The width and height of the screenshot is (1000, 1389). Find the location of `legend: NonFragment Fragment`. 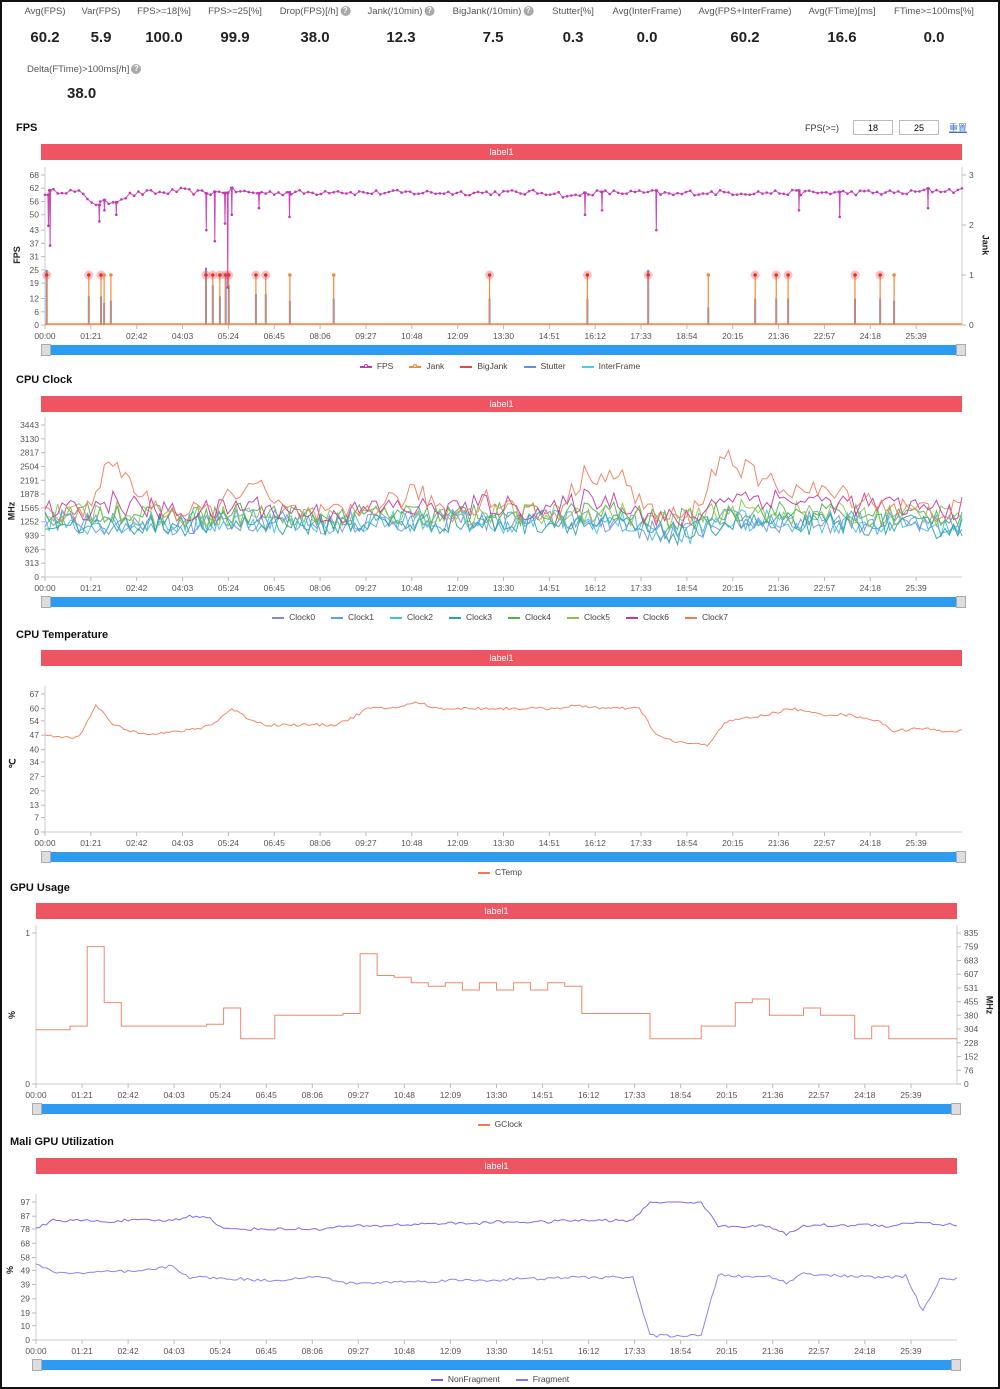

legend: NonFragment Fragment is located at coordinates (500, 1379).